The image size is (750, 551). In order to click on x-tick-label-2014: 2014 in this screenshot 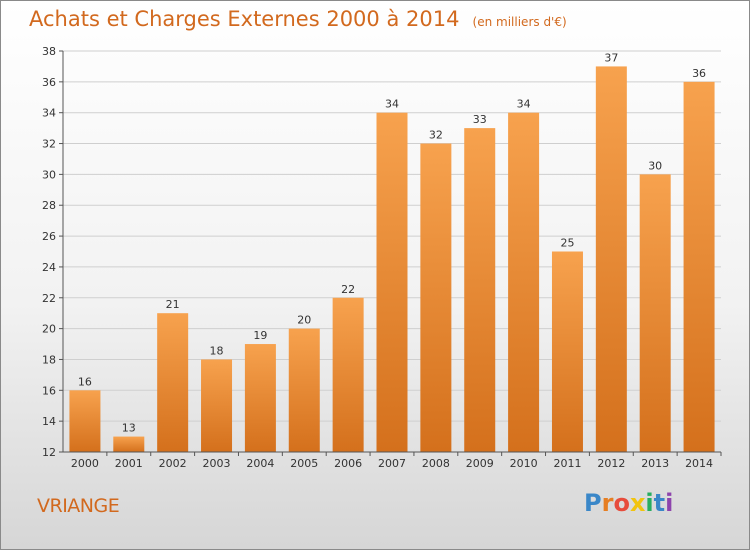, I will do `click(699, 463)`.